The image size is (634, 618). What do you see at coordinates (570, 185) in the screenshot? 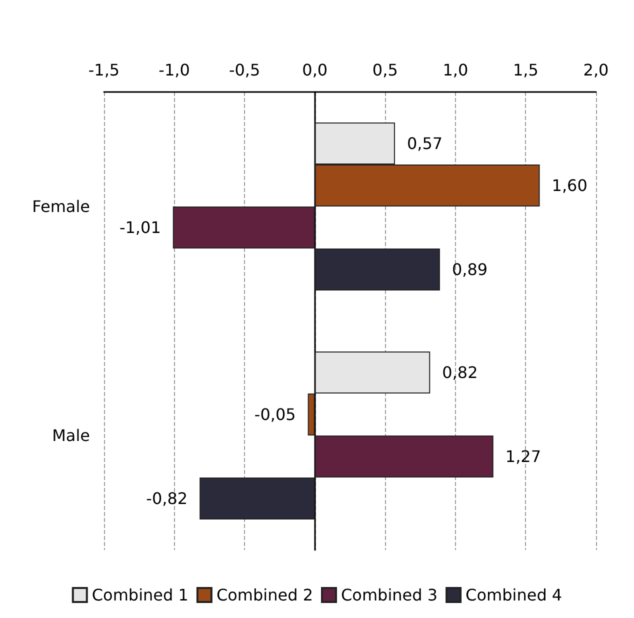
I see `data-label: 1,60` at bounding box center [570, 185].